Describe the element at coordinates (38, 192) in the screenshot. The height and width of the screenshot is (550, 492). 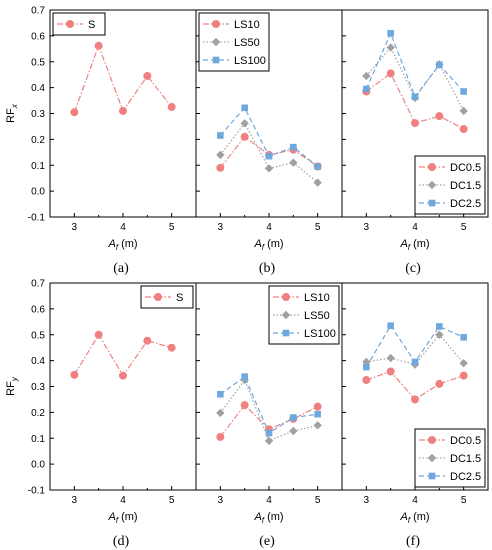
I see `y-tick-label: 0.0` at that location.